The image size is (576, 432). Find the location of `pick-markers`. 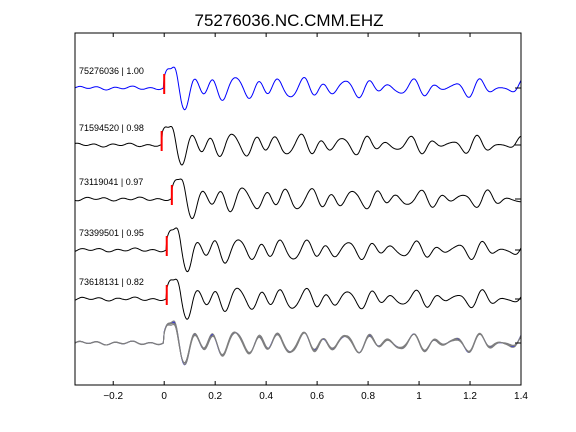

pick-markers is located at coordinates (166, 189).